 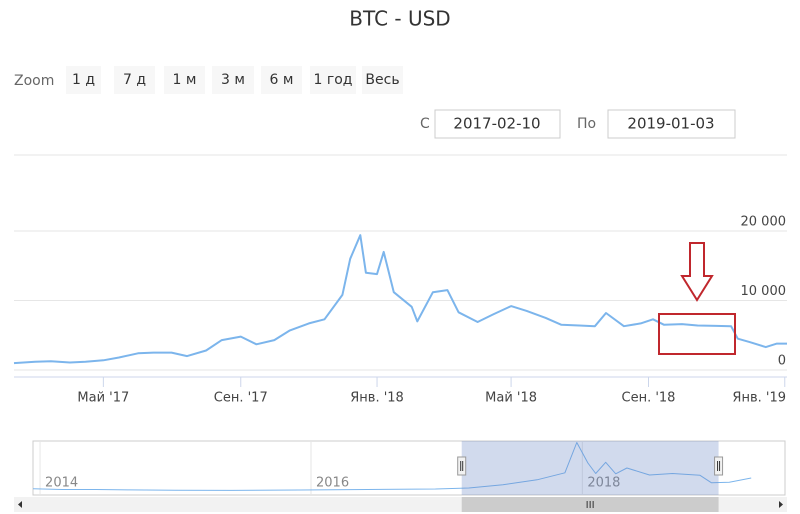 I want to click on zoom-button-label: 1 д, so click(x=83, y=80).